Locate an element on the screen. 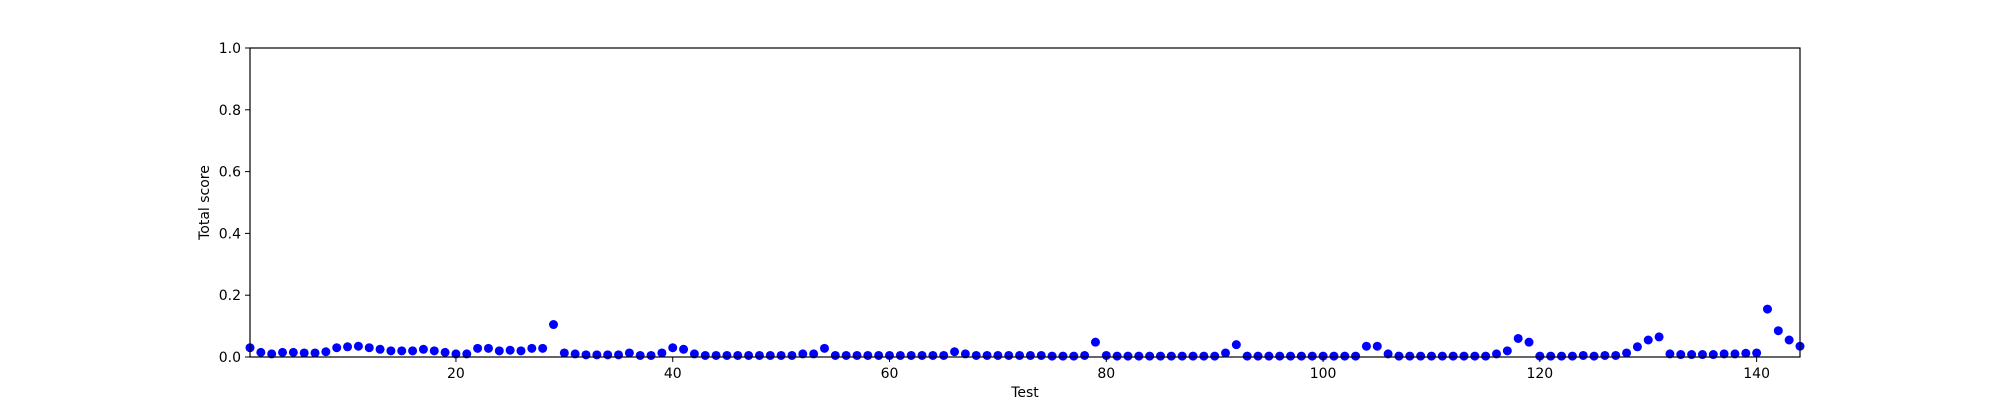  x-tick-label: 120 is located at coordinates (1539, 374).